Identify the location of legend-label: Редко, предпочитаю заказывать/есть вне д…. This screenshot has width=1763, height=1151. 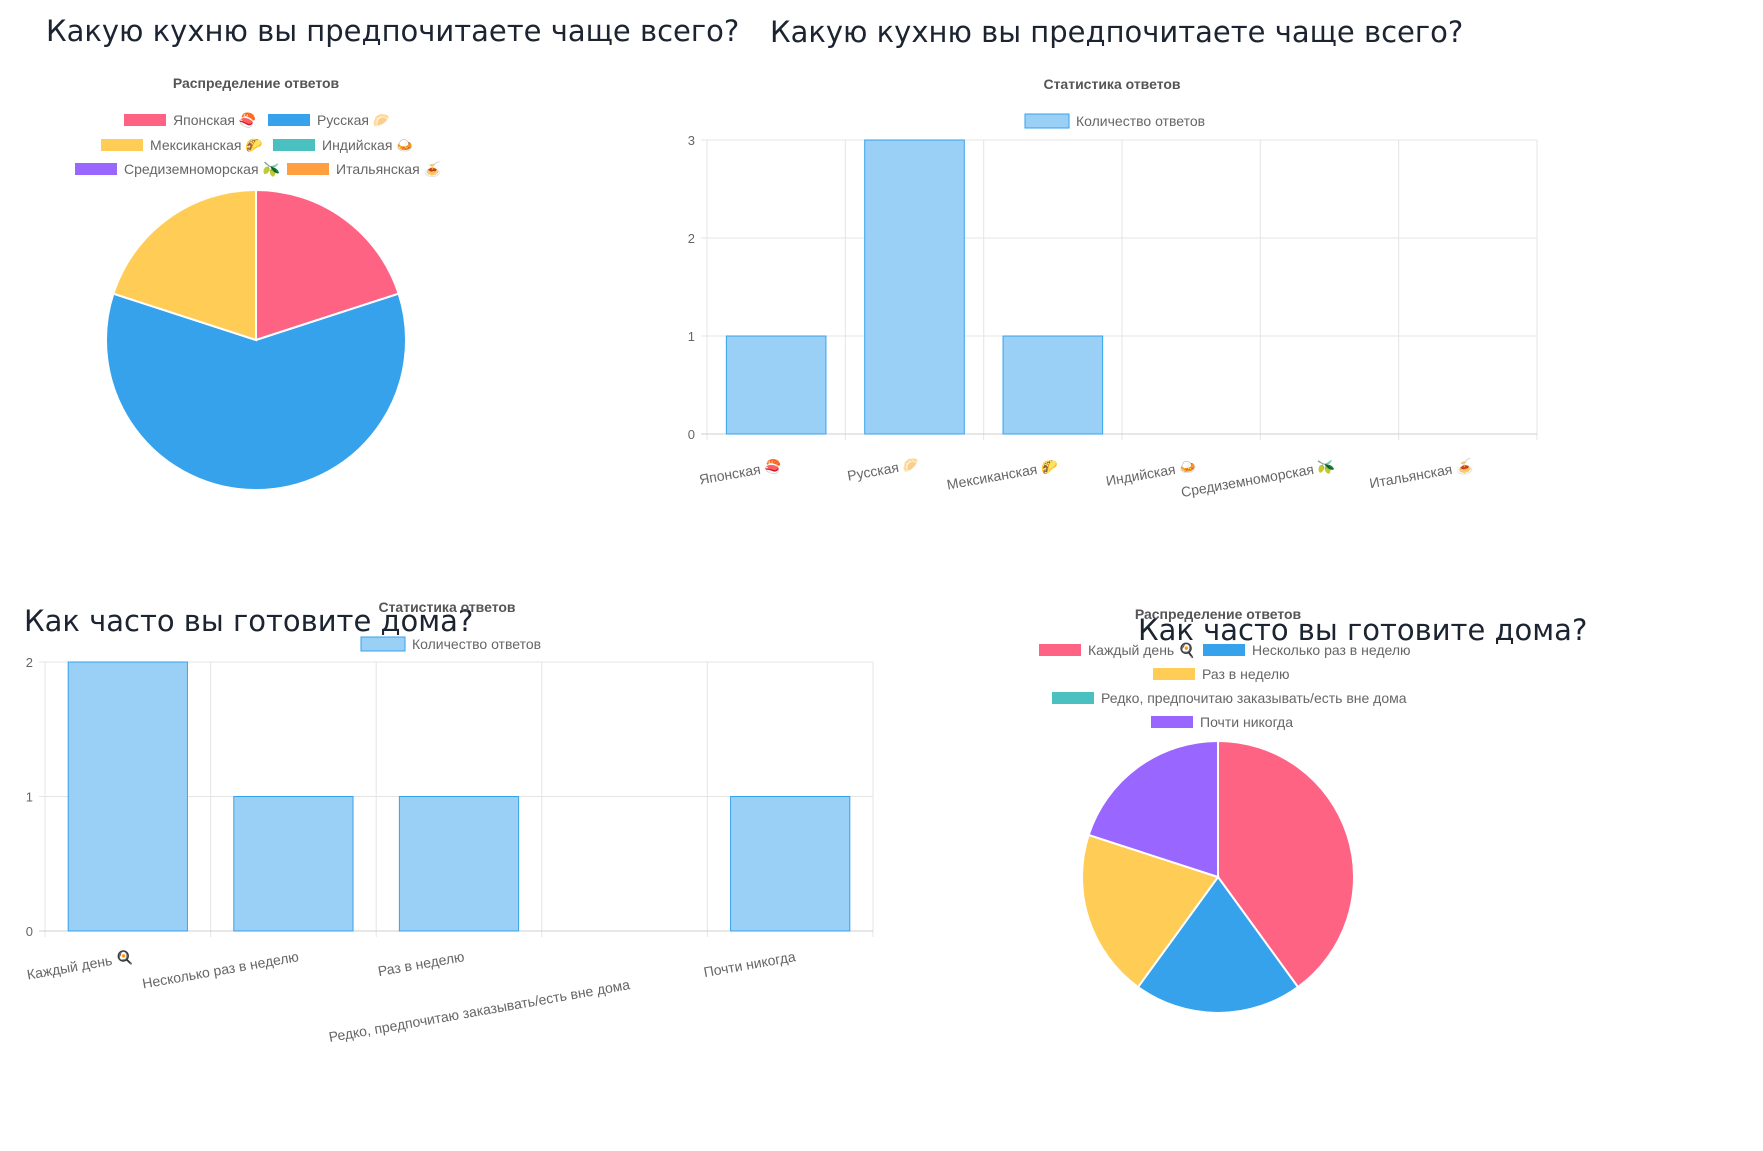
(1254, 698).